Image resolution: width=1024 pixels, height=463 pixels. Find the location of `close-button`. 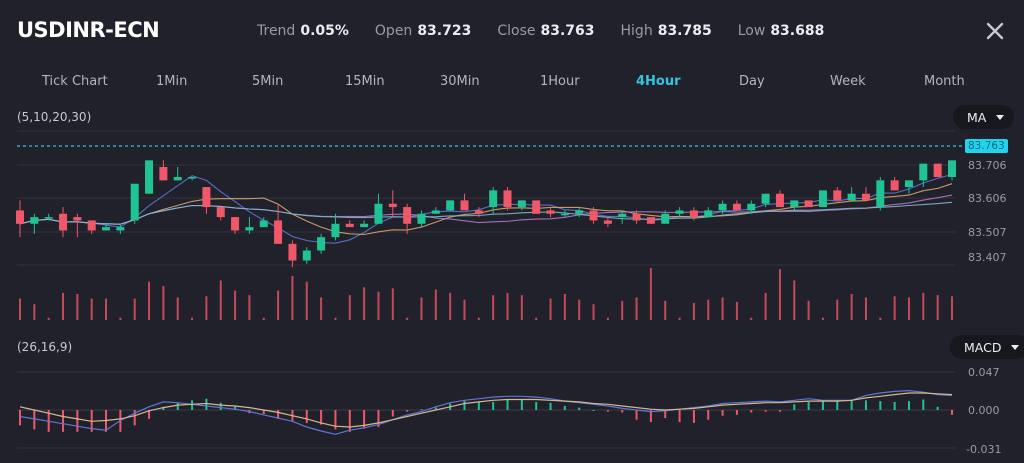

close-button is located at coordinates (995, 31).